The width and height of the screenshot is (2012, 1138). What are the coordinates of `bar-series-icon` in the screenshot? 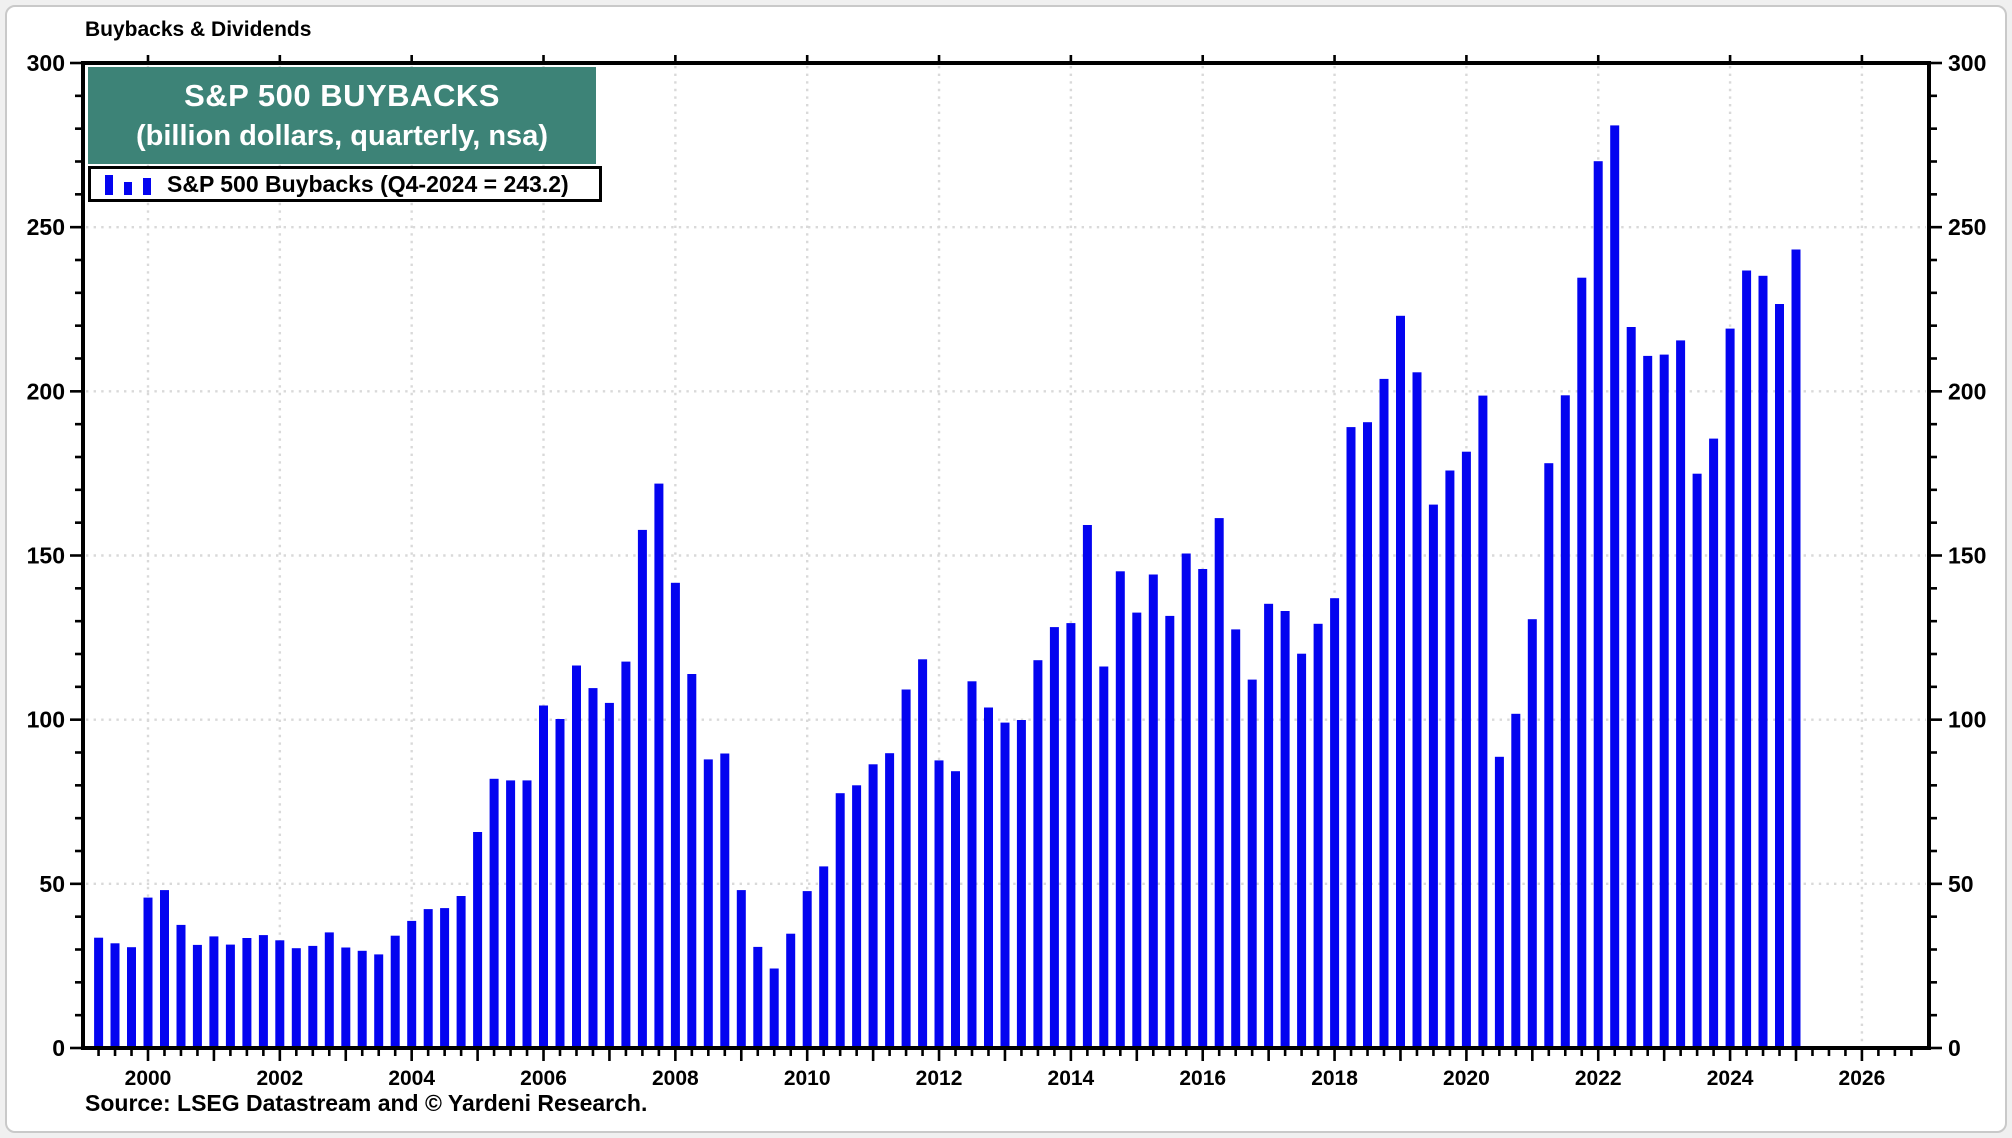 It's located at (128, 185).